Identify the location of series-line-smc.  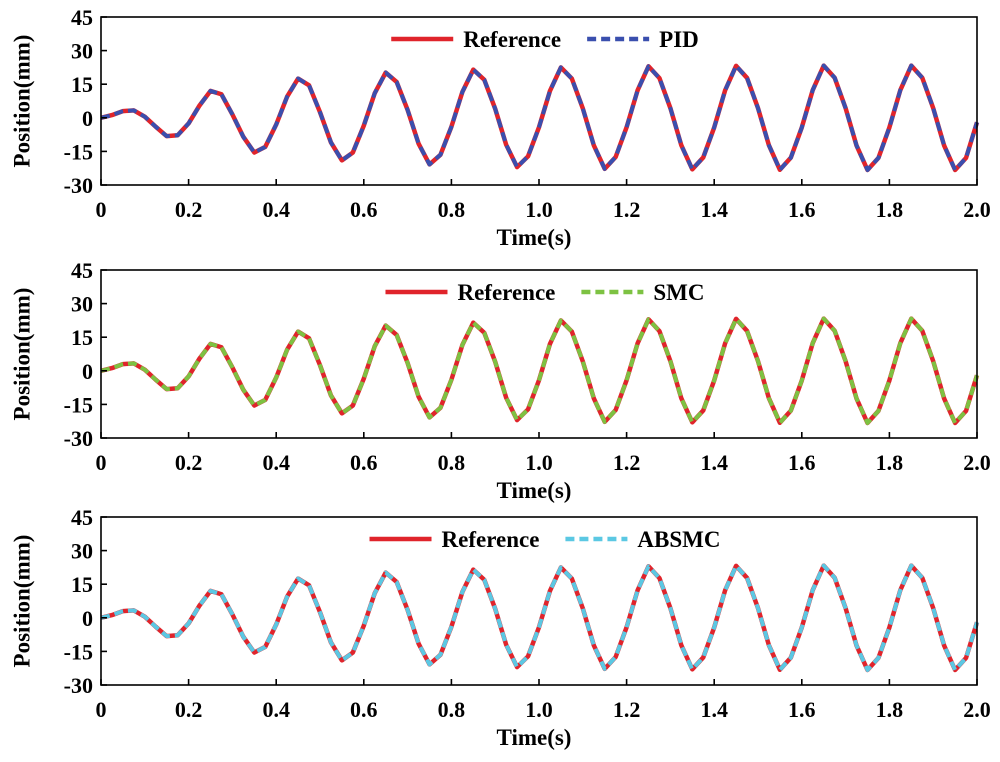
(539, 370).